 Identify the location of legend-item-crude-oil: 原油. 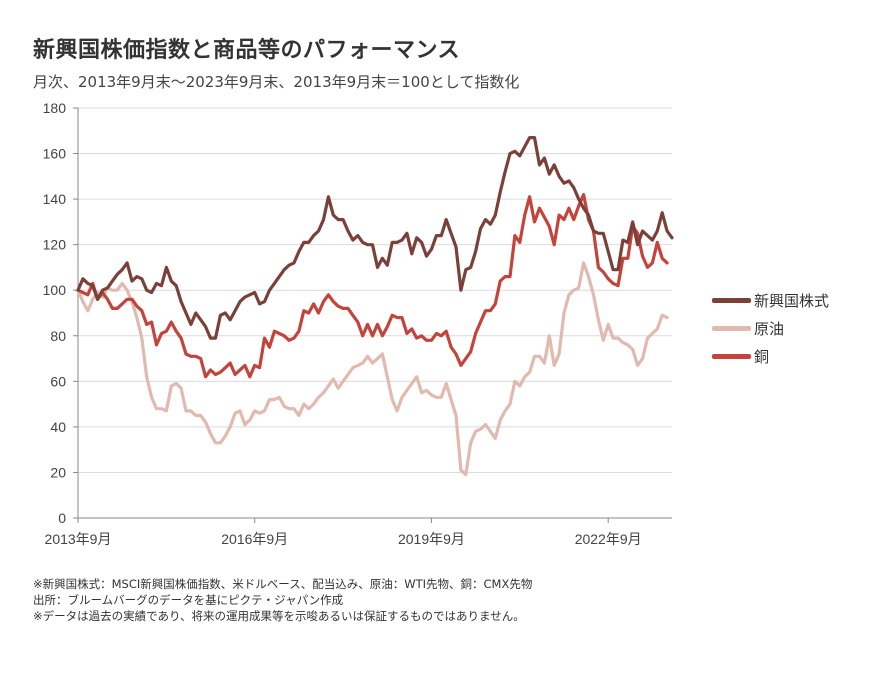
(770, 328).